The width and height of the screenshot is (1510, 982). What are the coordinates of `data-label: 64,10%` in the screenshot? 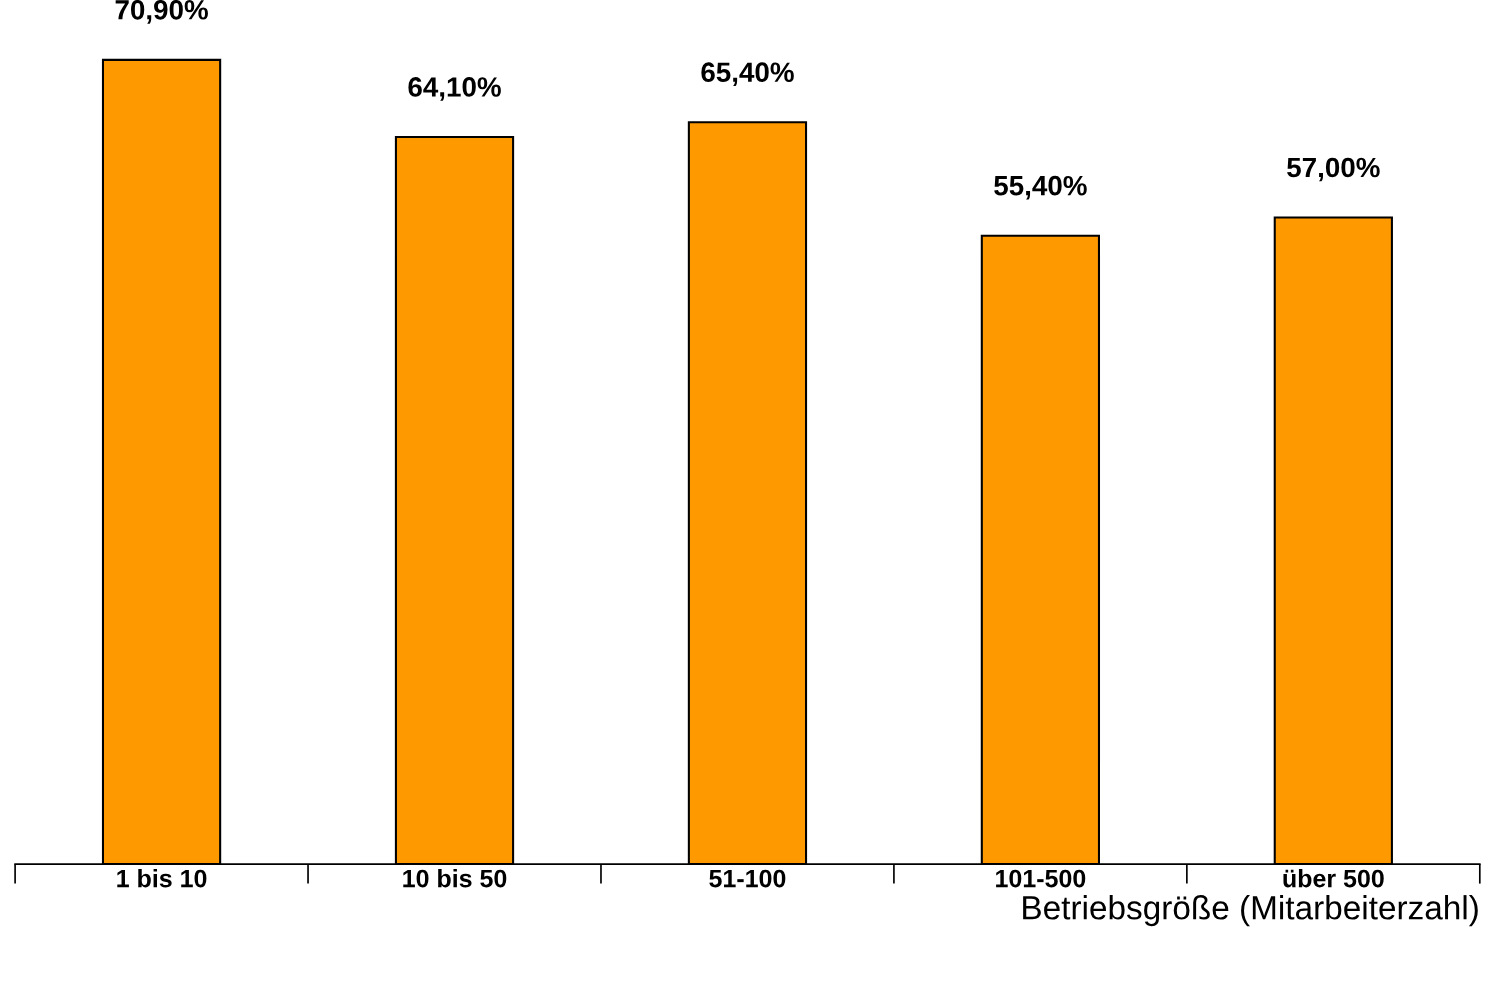 It's located at (454, 89).